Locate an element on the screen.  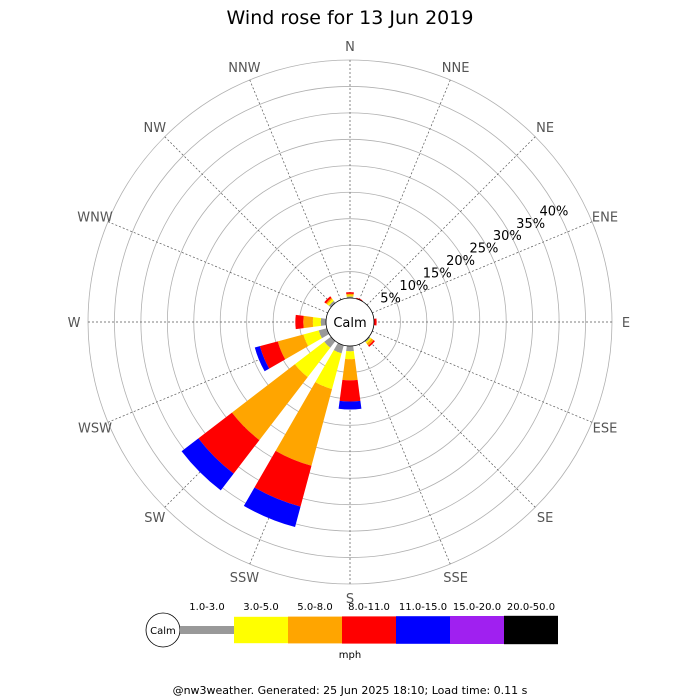
direction-label-n: N is located at coordinates (350, 47).